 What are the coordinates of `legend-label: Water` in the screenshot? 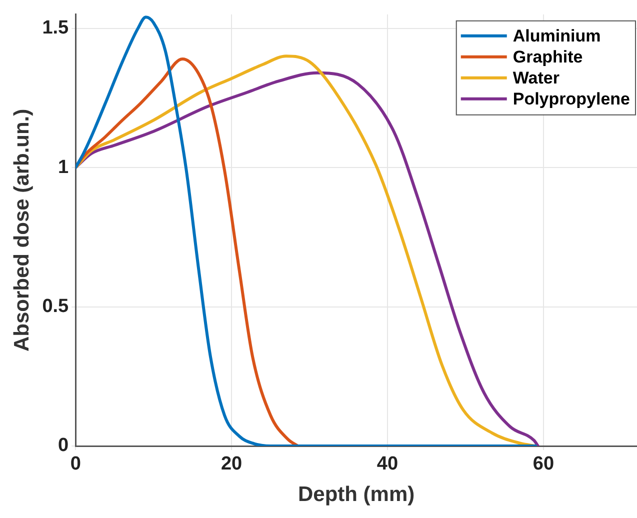 It's located at (536, 78).